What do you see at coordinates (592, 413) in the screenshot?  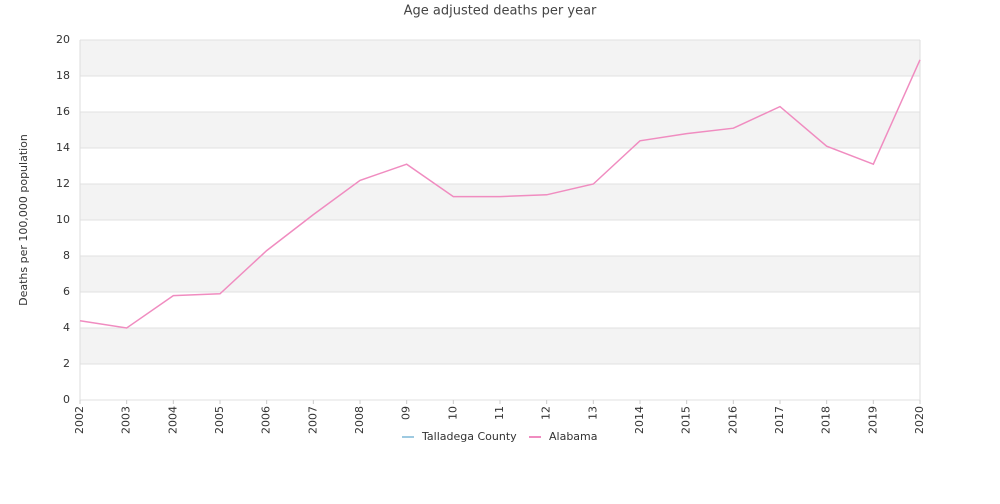 I see `x-tick-label: 13` at bounding box center [592, 413].